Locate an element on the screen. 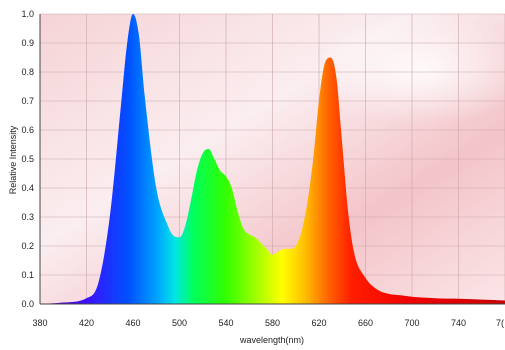 This screenshot has width=505, height=350. y-tick-label: 0.2 is located at coordinates (27, 246).